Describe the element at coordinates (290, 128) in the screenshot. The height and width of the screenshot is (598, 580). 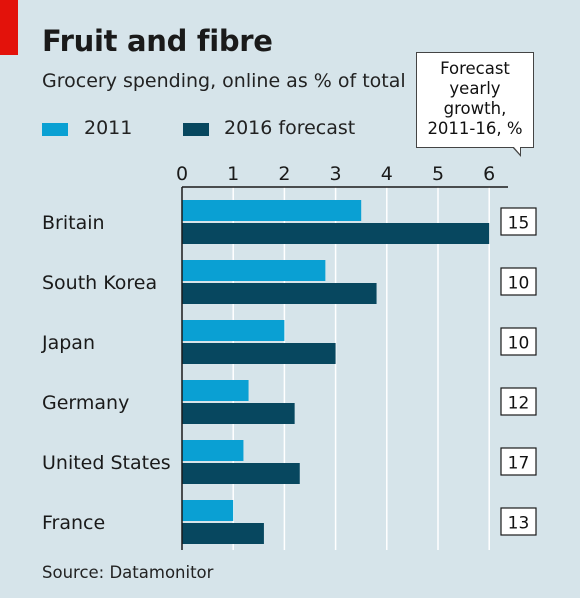
I see `legend-label-2016: 2016 forecast` at that location.